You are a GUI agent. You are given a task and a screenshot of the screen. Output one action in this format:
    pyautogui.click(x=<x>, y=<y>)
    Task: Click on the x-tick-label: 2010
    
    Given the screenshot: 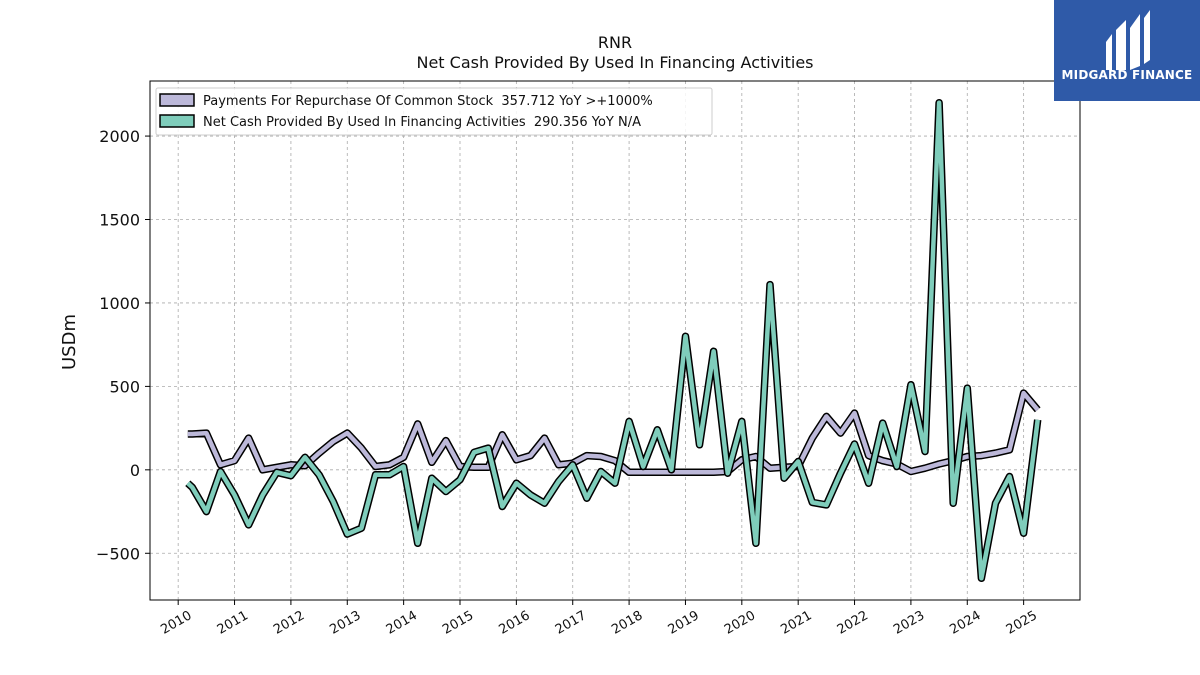 What is the action you would take?
    pyautogui.click(x=176, y=623)
    